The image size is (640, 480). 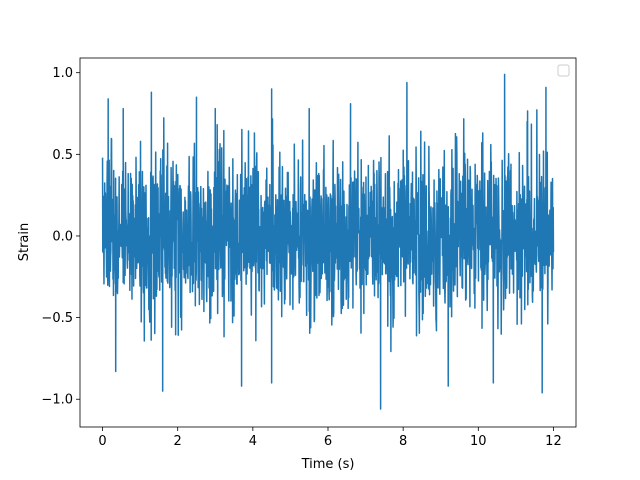 What do you see at coordinates (328, 441) in the screenshot?
I see `x-tick-label: 6` at bounding box center [328, 441].